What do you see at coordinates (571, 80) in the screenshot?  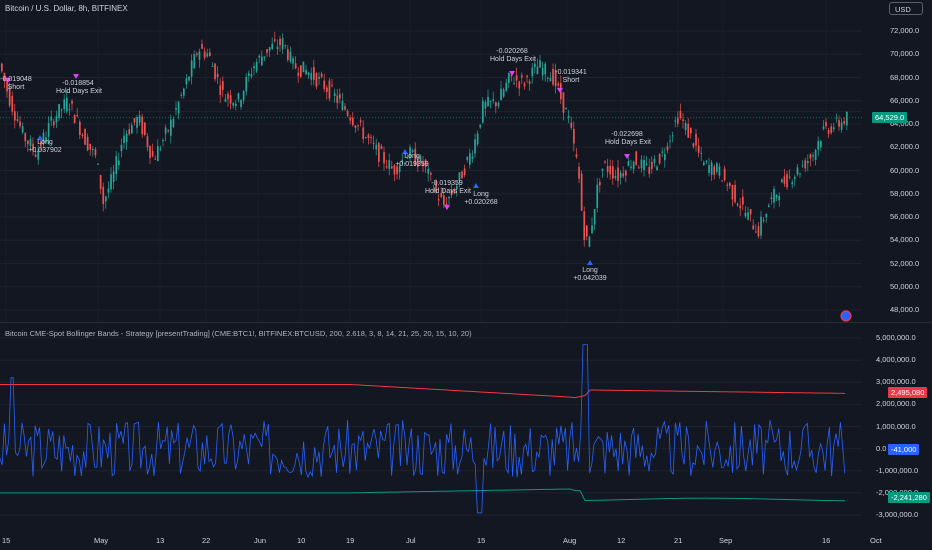 I see `trade-annotation-line2: Short` at bounding box center [571, 80].